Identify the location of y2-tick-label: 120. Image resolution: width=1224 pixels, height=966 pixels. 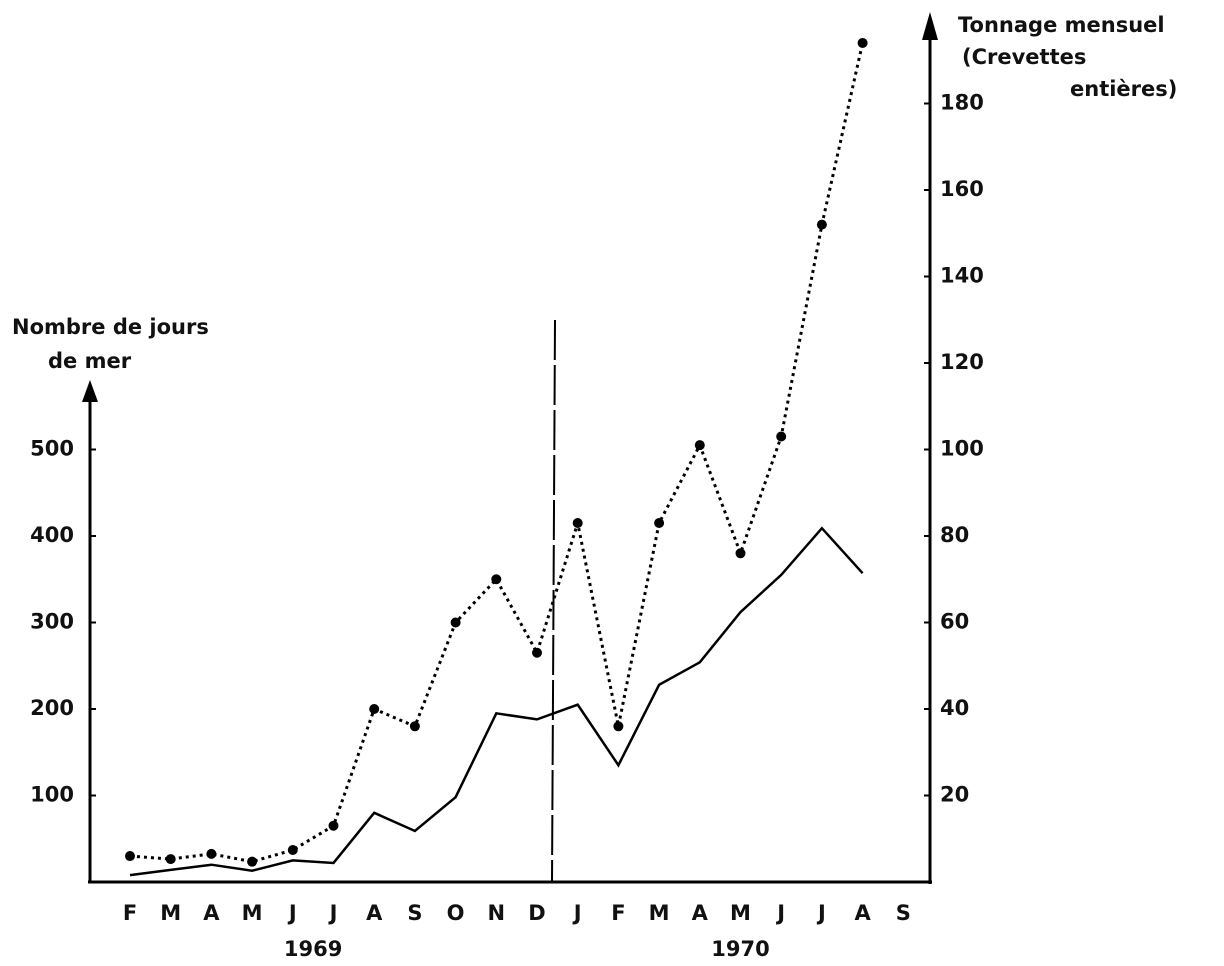
(962, 362).